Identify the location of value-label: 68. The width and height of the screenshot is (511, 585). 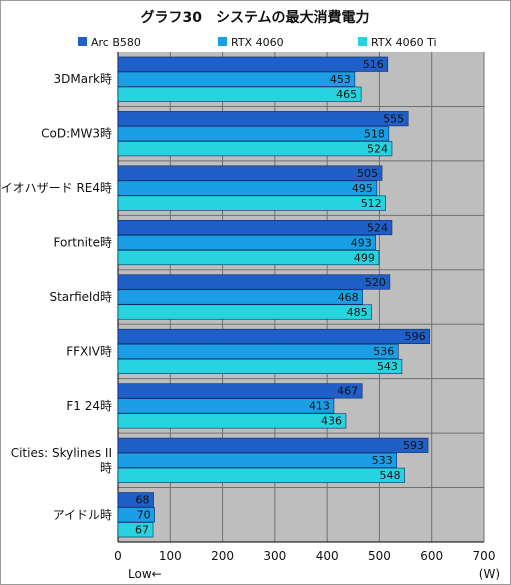
(143, 500).